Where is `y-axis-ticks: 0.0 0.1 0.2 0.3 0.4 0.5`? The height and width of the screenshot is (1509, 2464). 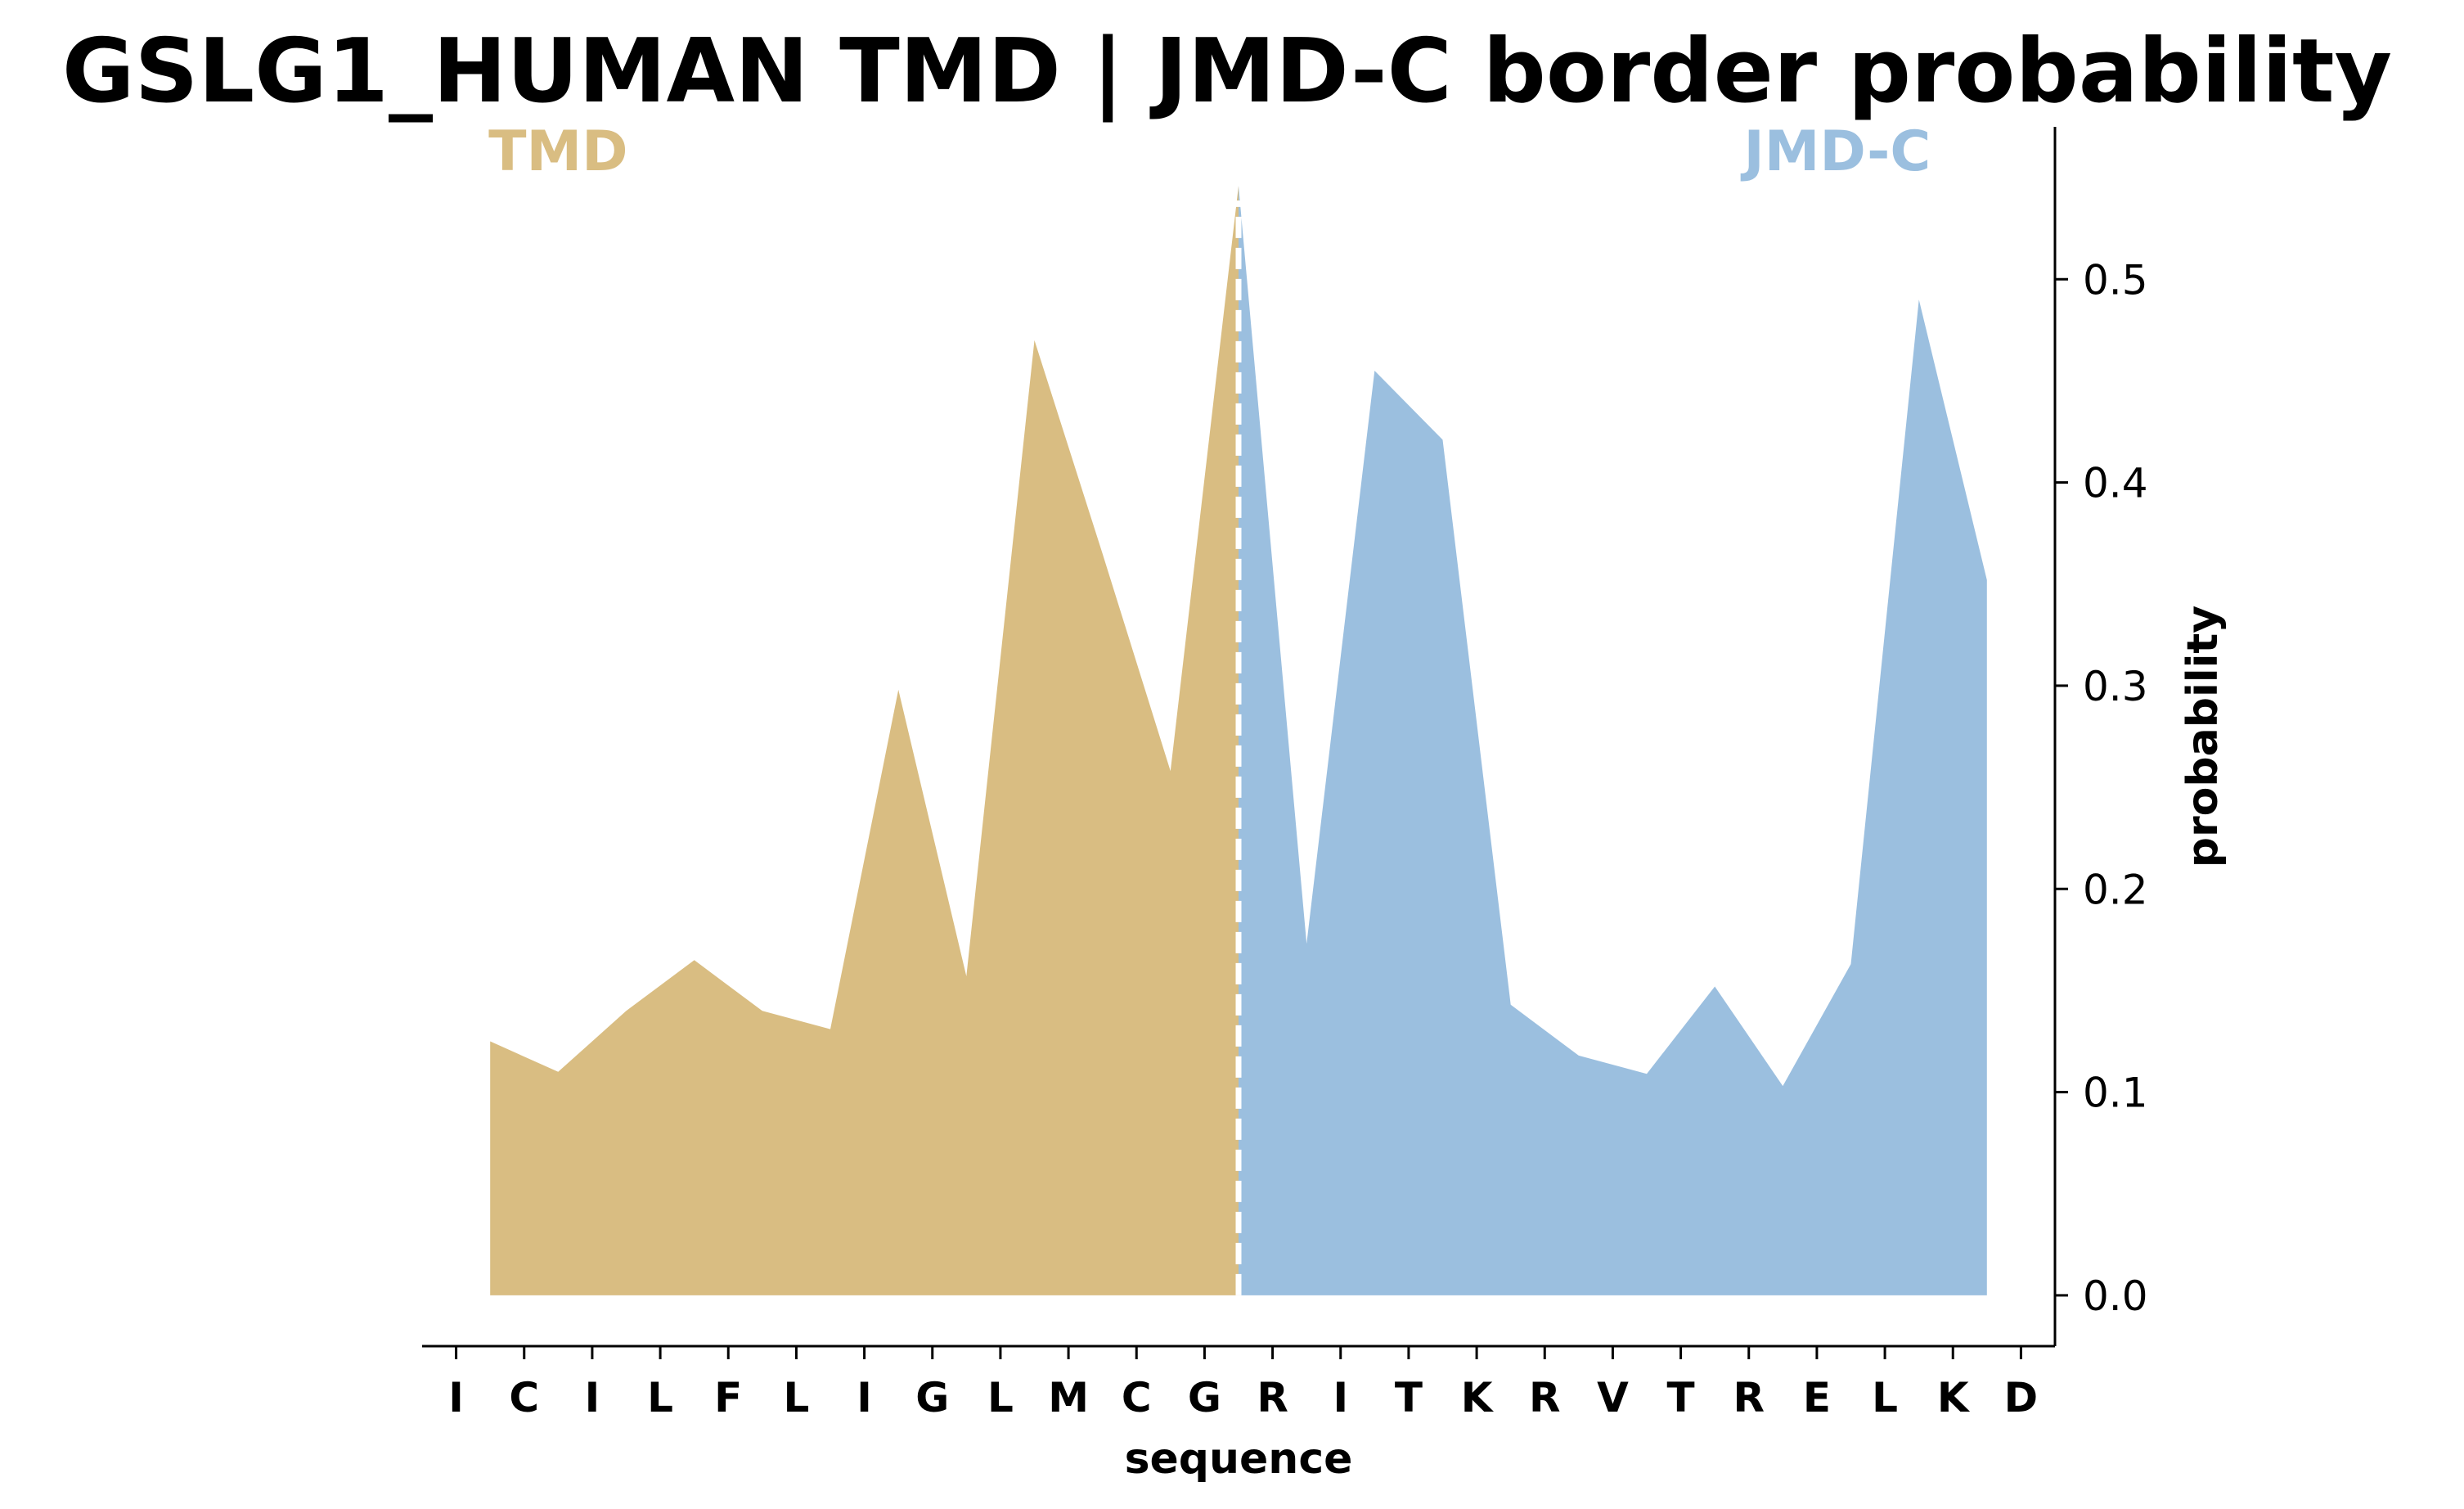
y-axis-ticks: 0.0 0.1 0.2 0.3 0.4 0.5 is located at coordinates (2101, 788).